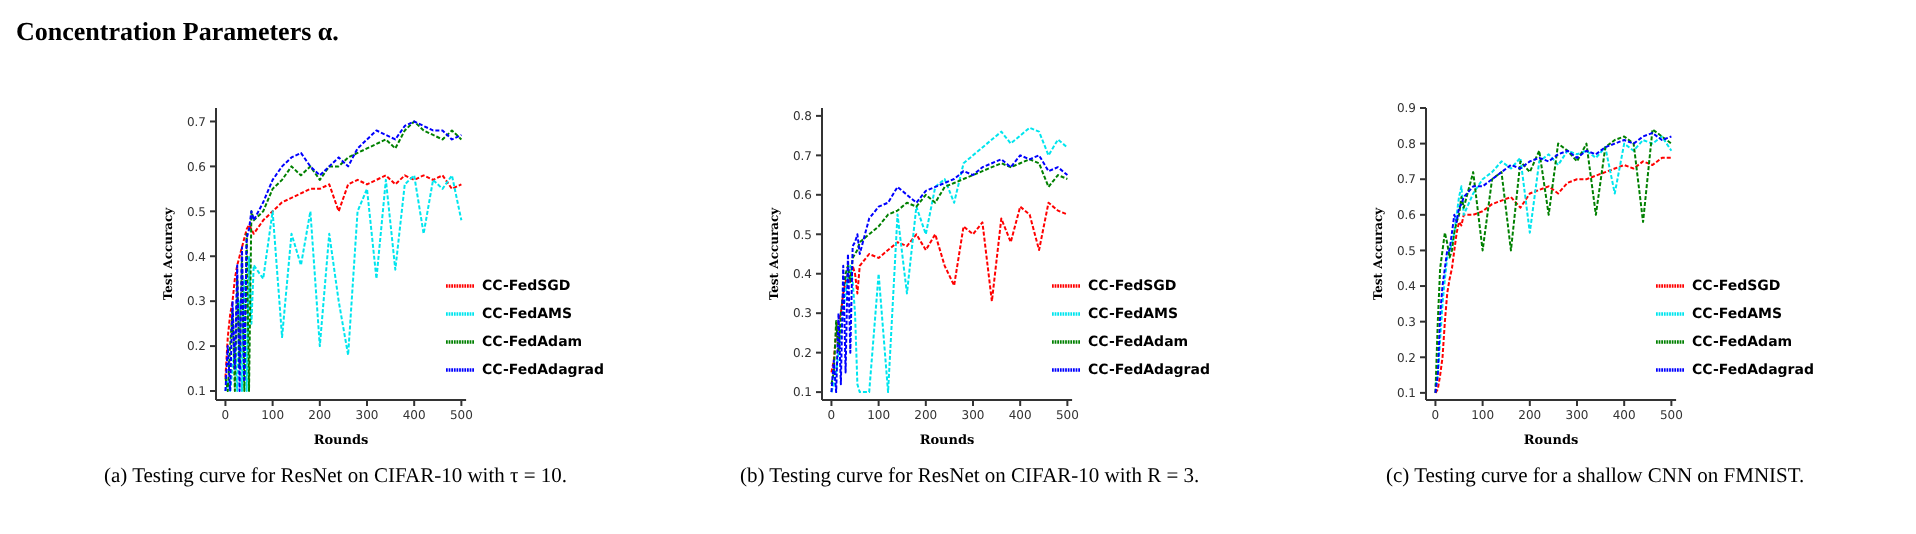  Describe the element at coordinates (971, 477) in the screenshot. I see `text: (b) Testing curve for ResNet on CIFAR-10 with R = 3.` at that location.